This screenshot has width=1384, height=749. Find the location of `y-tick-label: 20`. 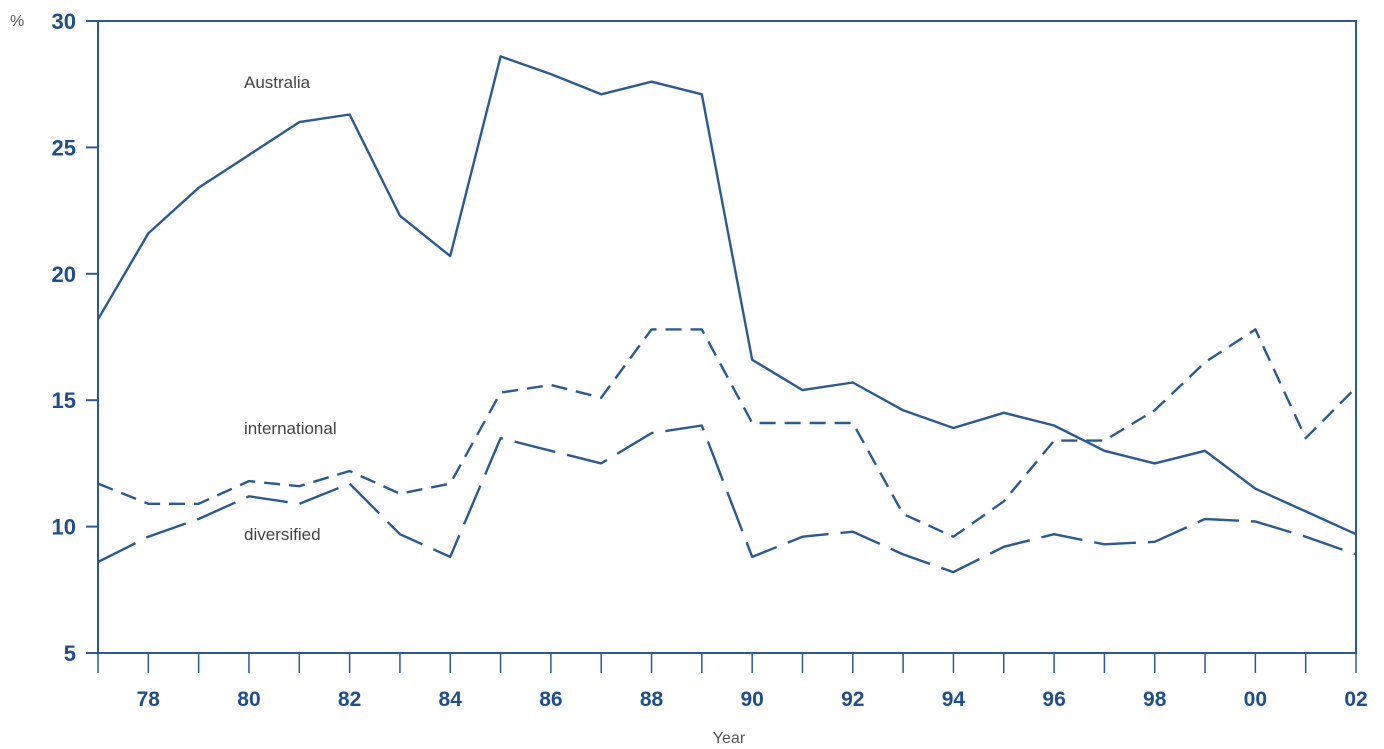

y-tick-label: 20 is located at coordinates (64, 274).